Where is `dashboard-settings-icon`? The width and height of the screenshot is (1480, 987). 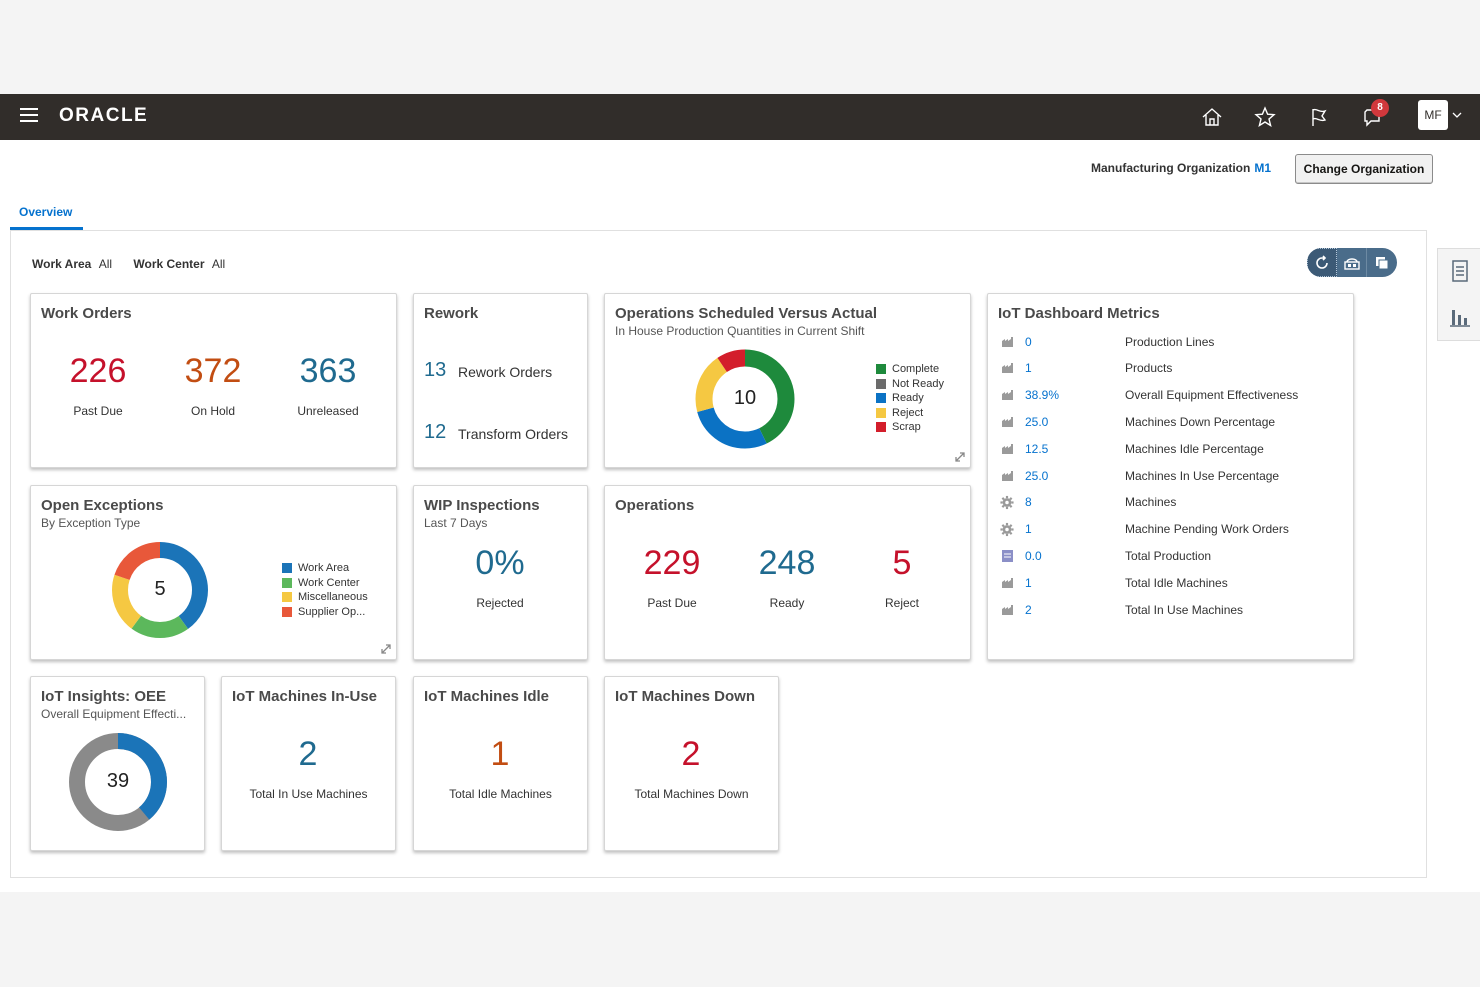 dashboard-settings-icon is located at coordinates (1352, 262).